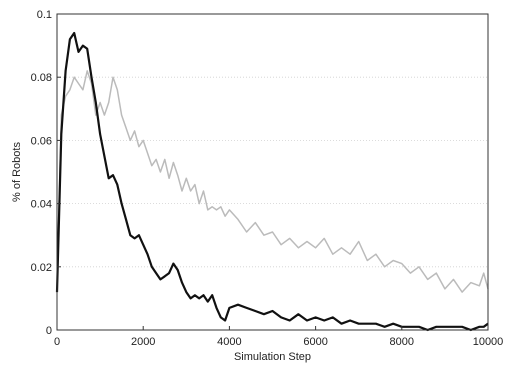 Image resolution: width=505 pixels, height=367 pixels. I want to click on y-axis-title: % of Robots, so click(17, 172).